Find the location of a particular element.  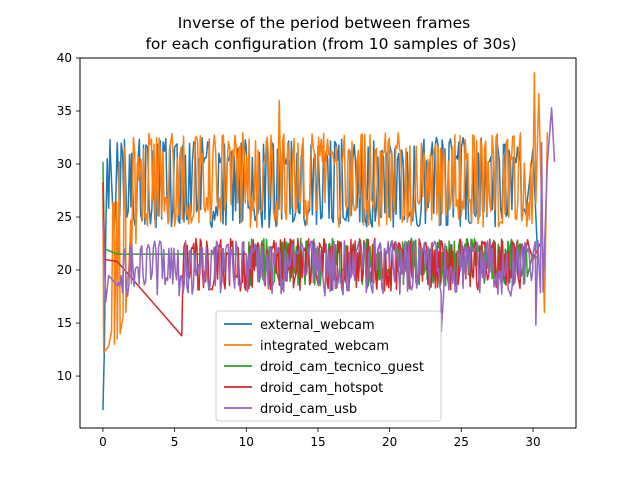

y-tick-label: 40 is located at coordinates (64, 58).